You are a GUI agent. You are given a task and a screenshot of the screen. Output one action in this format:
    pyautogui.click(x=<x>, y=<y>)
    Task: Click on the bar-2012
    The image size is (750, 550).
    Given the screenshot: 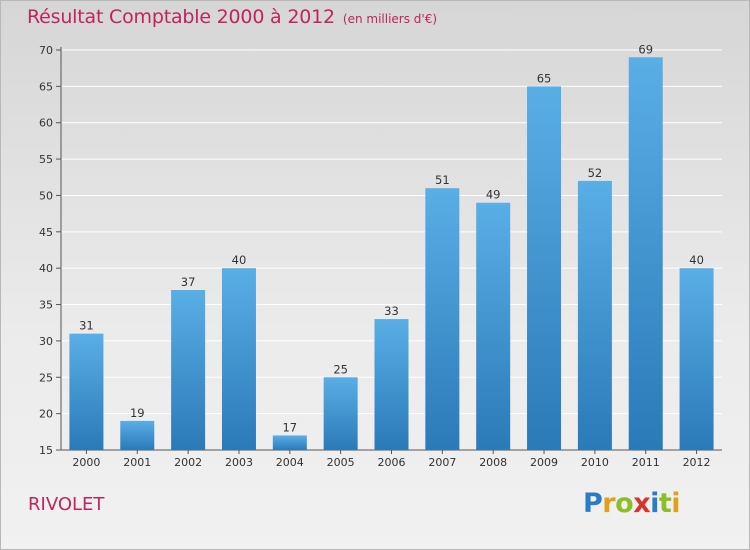 What is the action you would take?
    pyautogui.click(x=696, y=359)
    